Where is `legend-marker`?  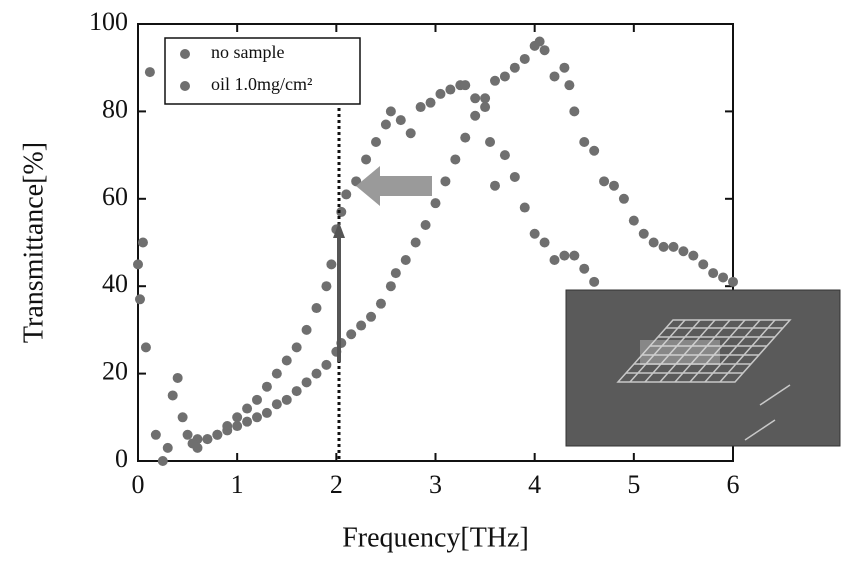
legend-marker is located at coordinates (185, 54).